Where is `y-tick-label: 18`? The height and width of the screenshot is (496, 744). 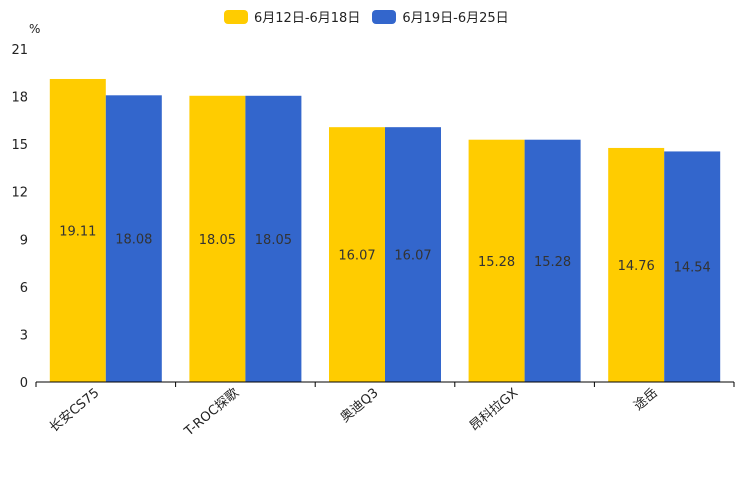
y-tick-label: 18 is located at coordinates (19, 98).